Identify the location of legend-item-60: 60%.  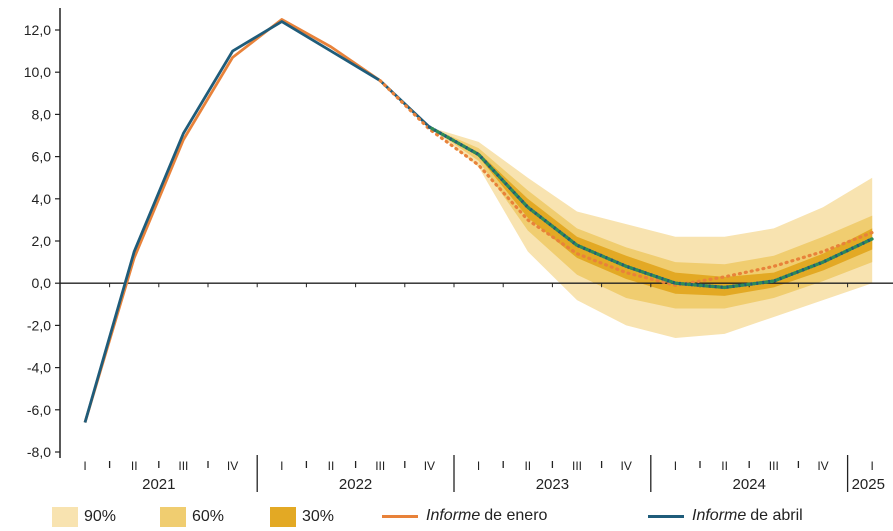
(192, 517).